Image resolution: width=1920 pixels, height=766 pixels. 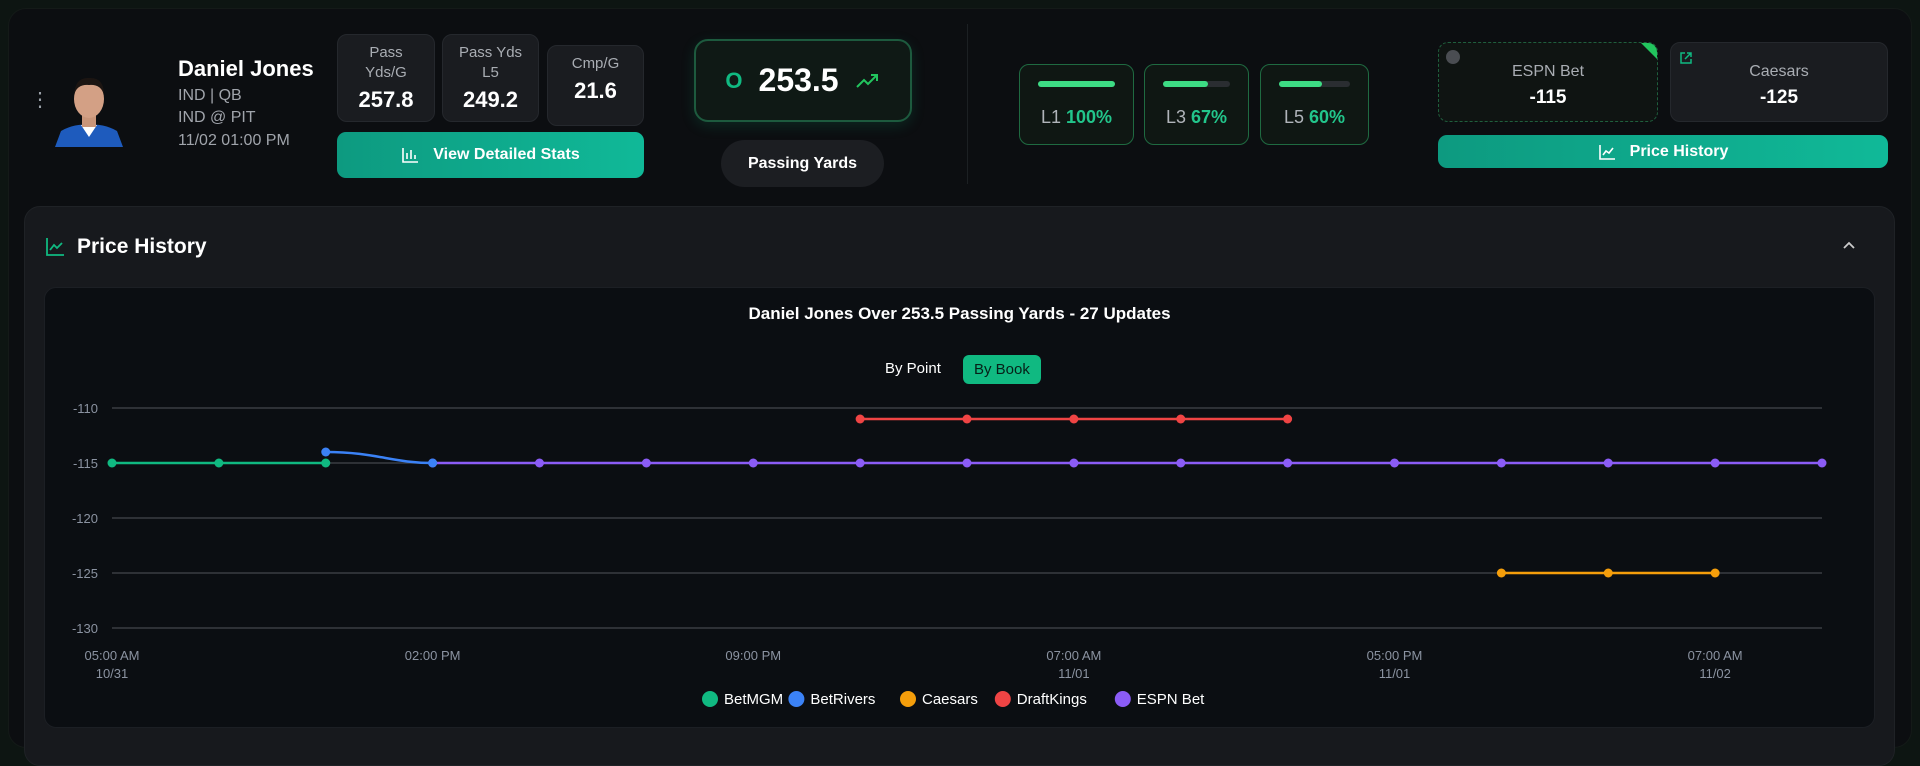 I want to click on button-label: Price History, so click(x=1679, y=151).